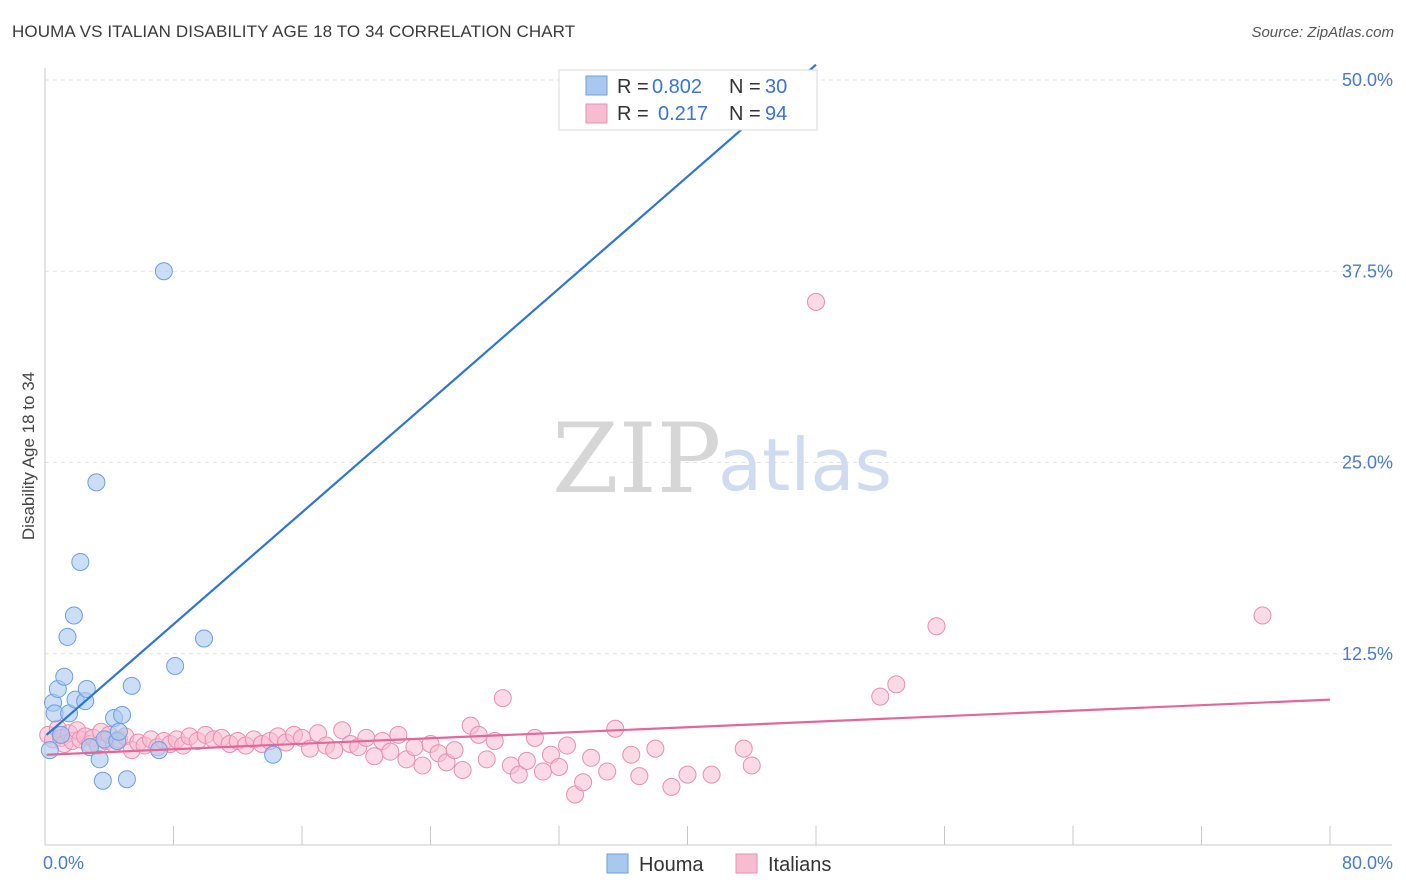 Image resolution: width=1406 pixels, height=892 pixels. What do you see at coordinates (677, 87) in the screenshot?
I see `houma-r-value: 0.802` at bounding box center [677, 87].